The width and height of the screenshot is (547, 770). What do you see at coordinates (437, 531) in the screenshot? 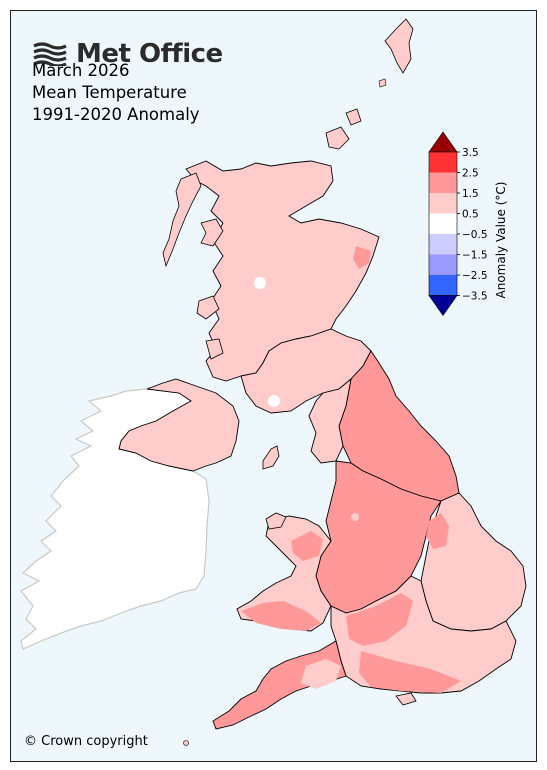
I see `lincolnshire-warm-patch` at bounding box center [437, 531].